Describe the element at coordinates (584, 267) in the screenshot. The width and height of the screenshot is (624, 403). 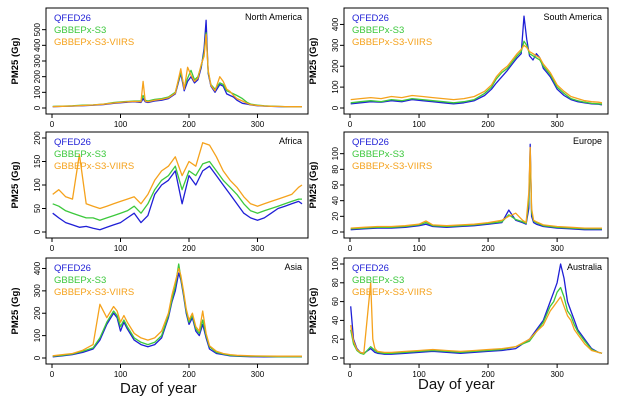
I see `panel-title: Australia` at that location.